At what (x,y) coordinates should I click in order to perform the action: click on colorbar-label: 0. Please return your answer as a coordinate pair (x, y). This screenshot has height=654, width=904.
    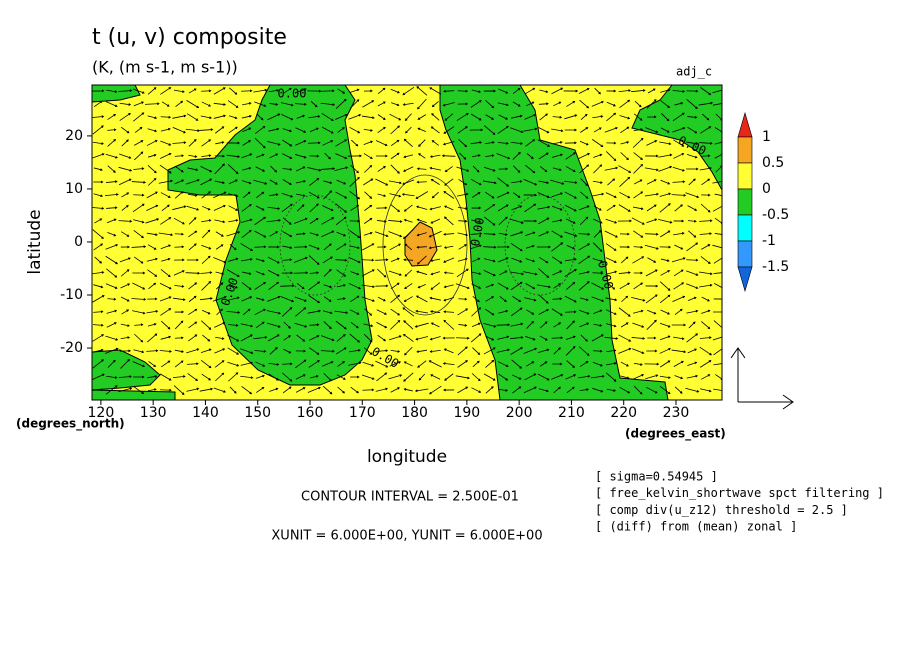
    Looking at the image, I should click on (766, 189).